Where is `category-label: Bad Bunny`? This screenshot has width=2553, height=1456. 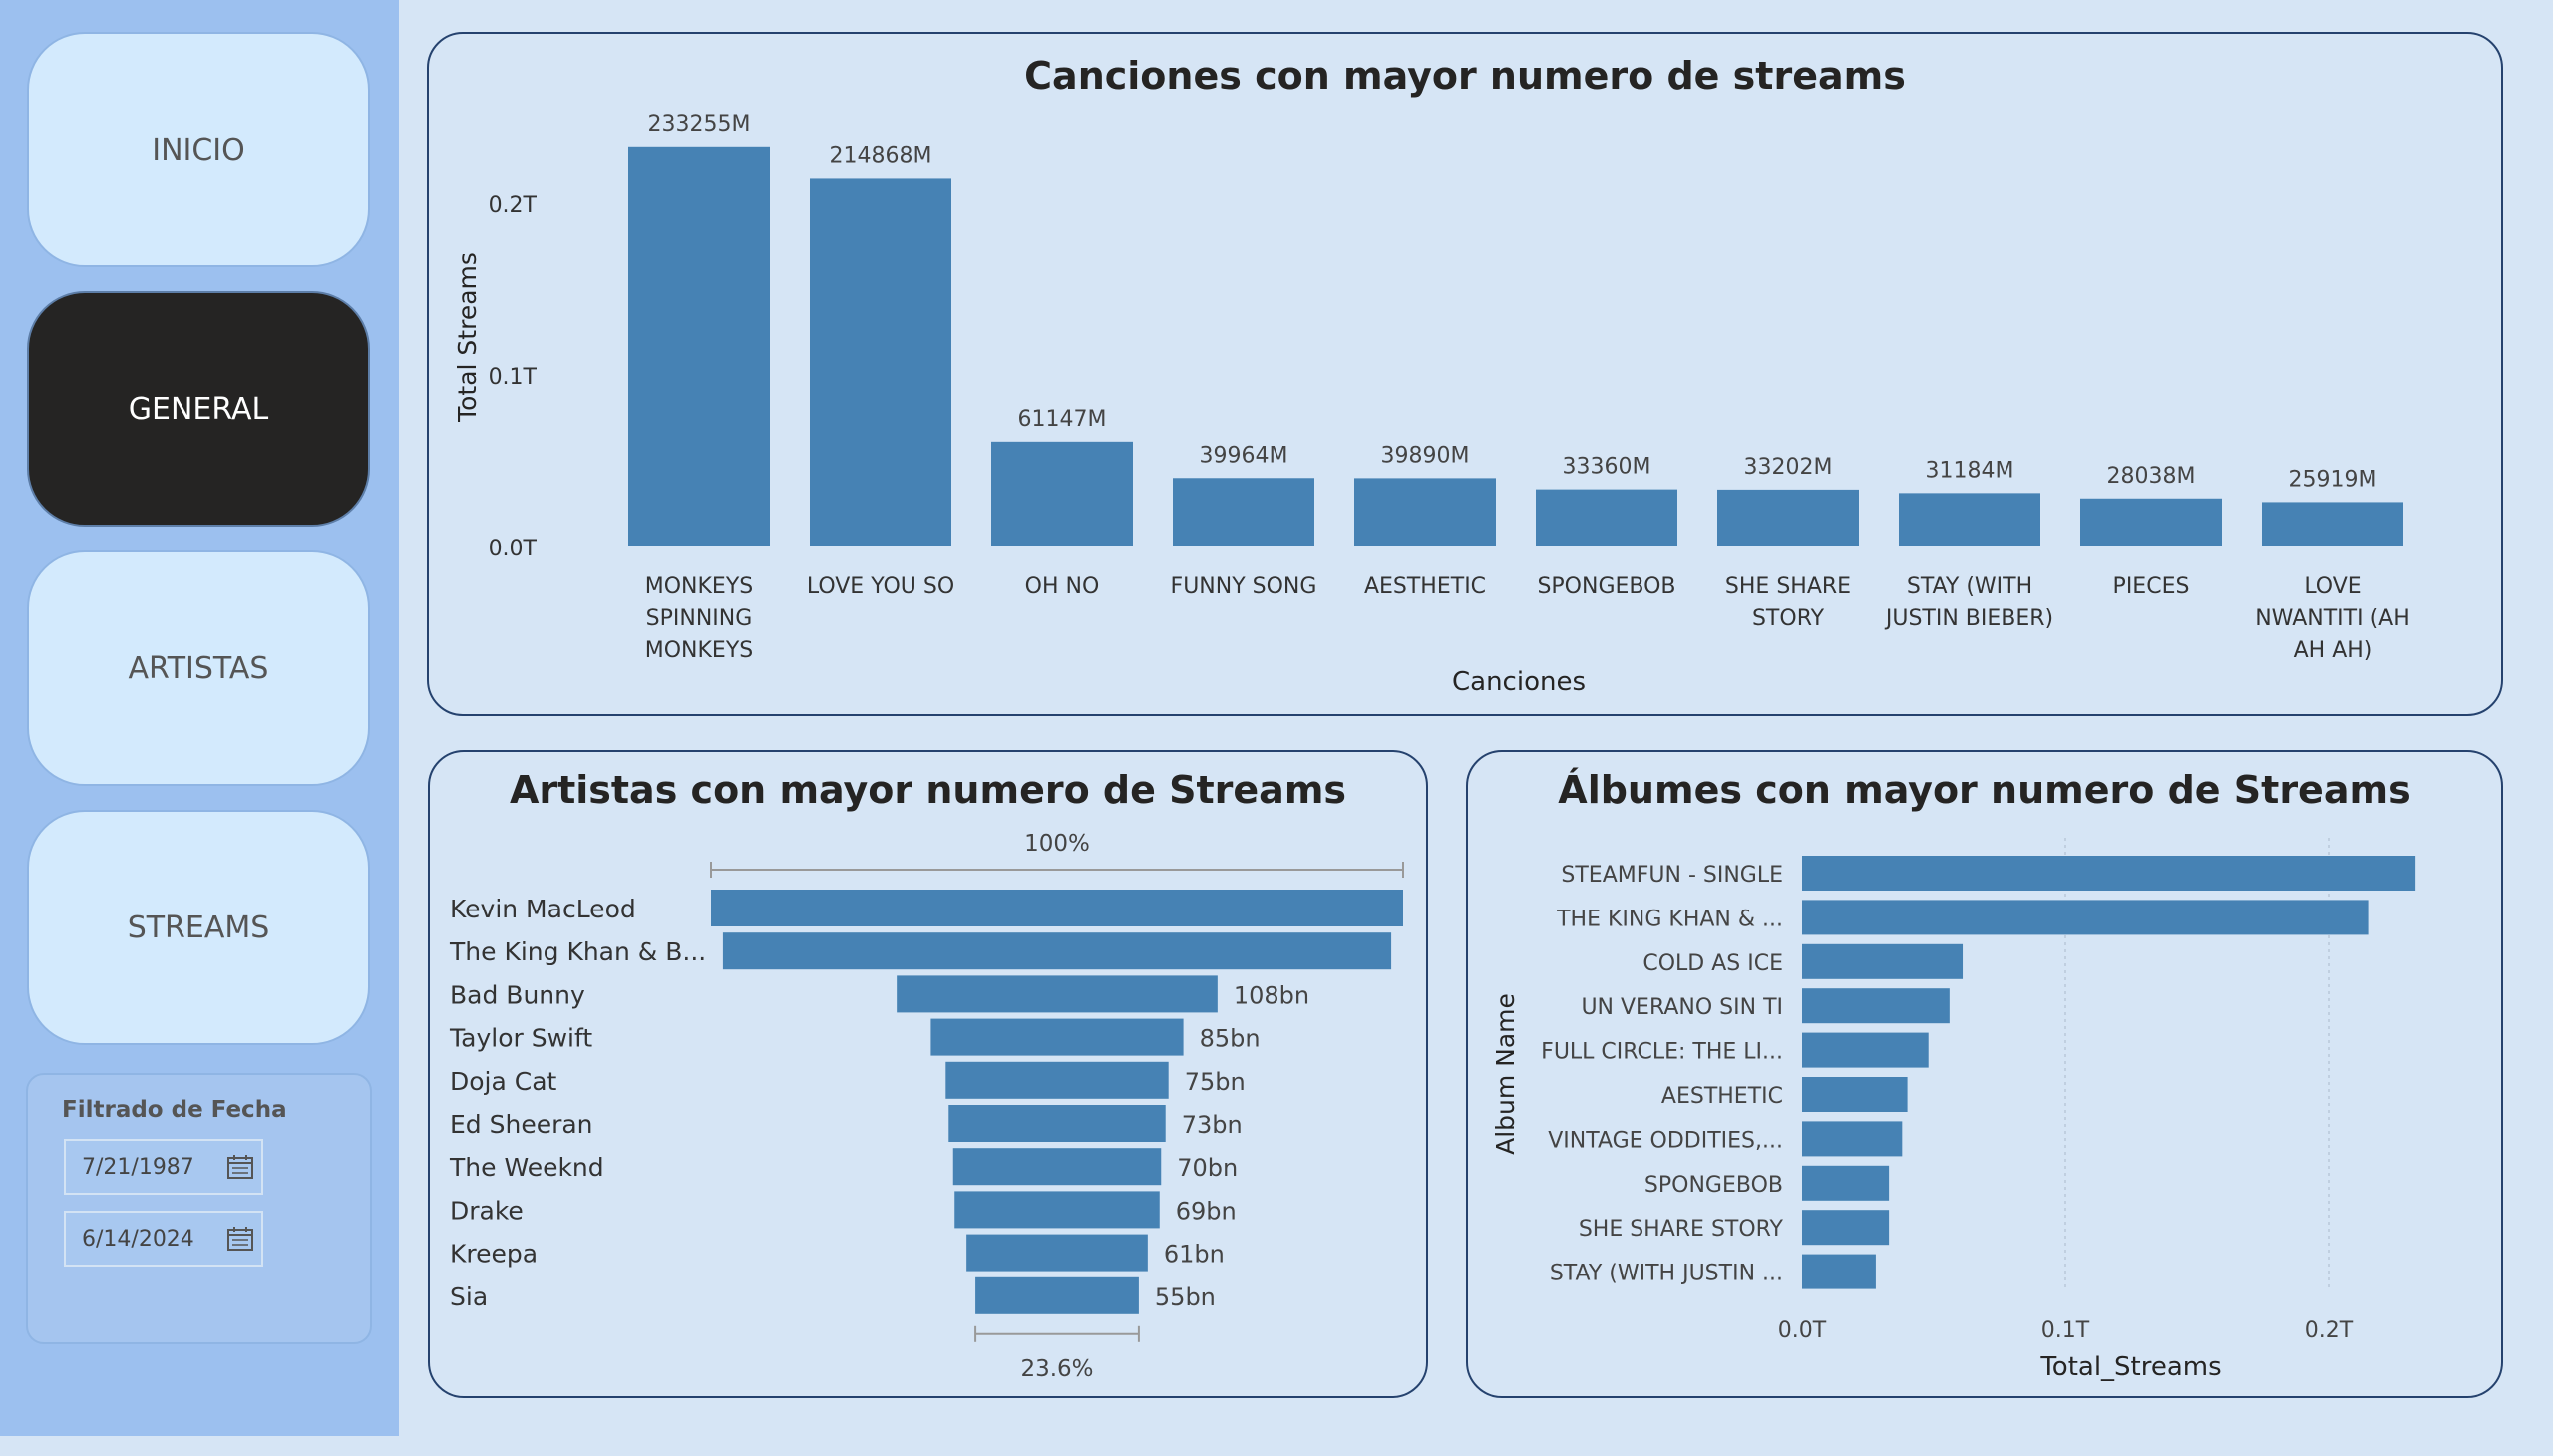 category-label: Bad Bunny is located at coordinates (518, 994).